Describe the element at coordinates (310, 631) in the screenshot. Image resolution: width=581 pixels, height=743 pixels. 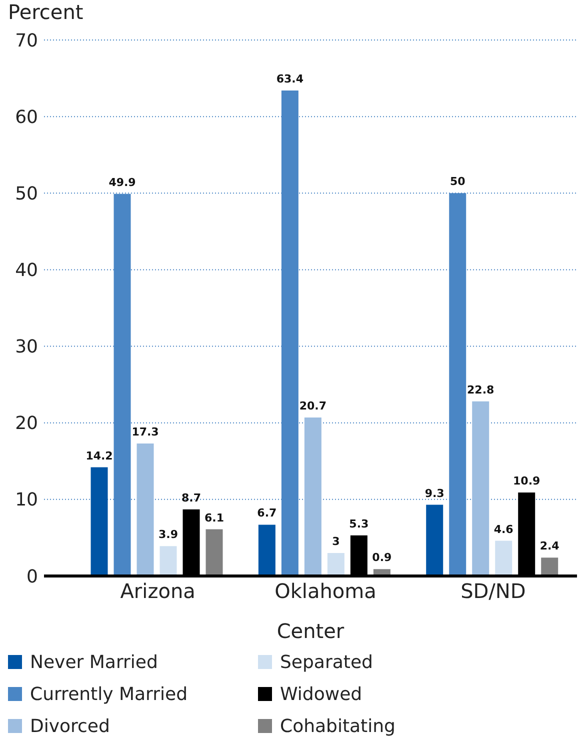
I see `x-axis-title: Center` at that location.